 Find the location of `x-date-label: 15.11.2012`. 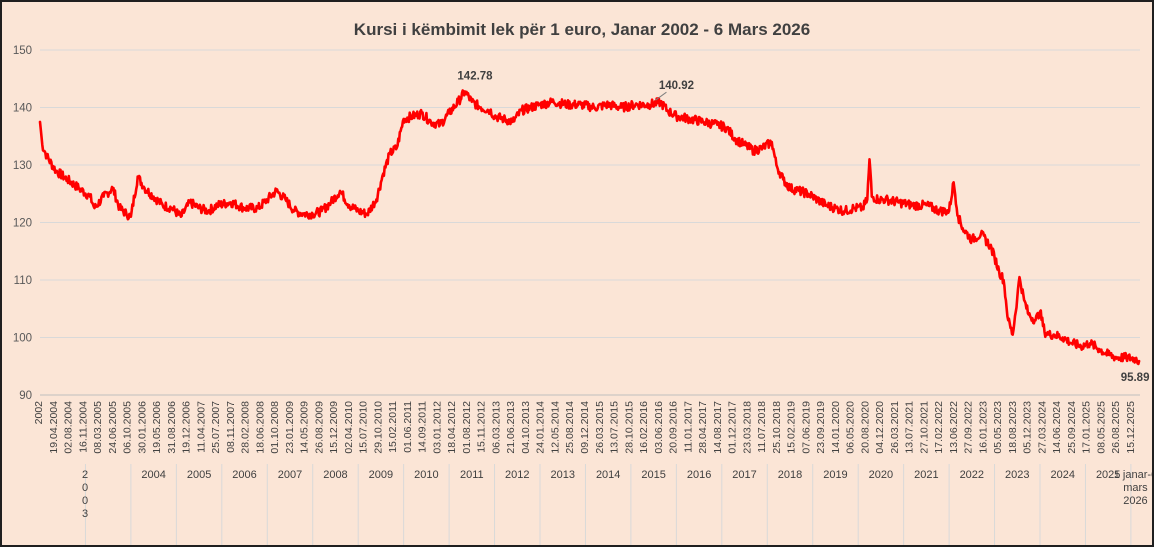

x-date-label: 15.11.2012 is located at coordinates (482, 427).